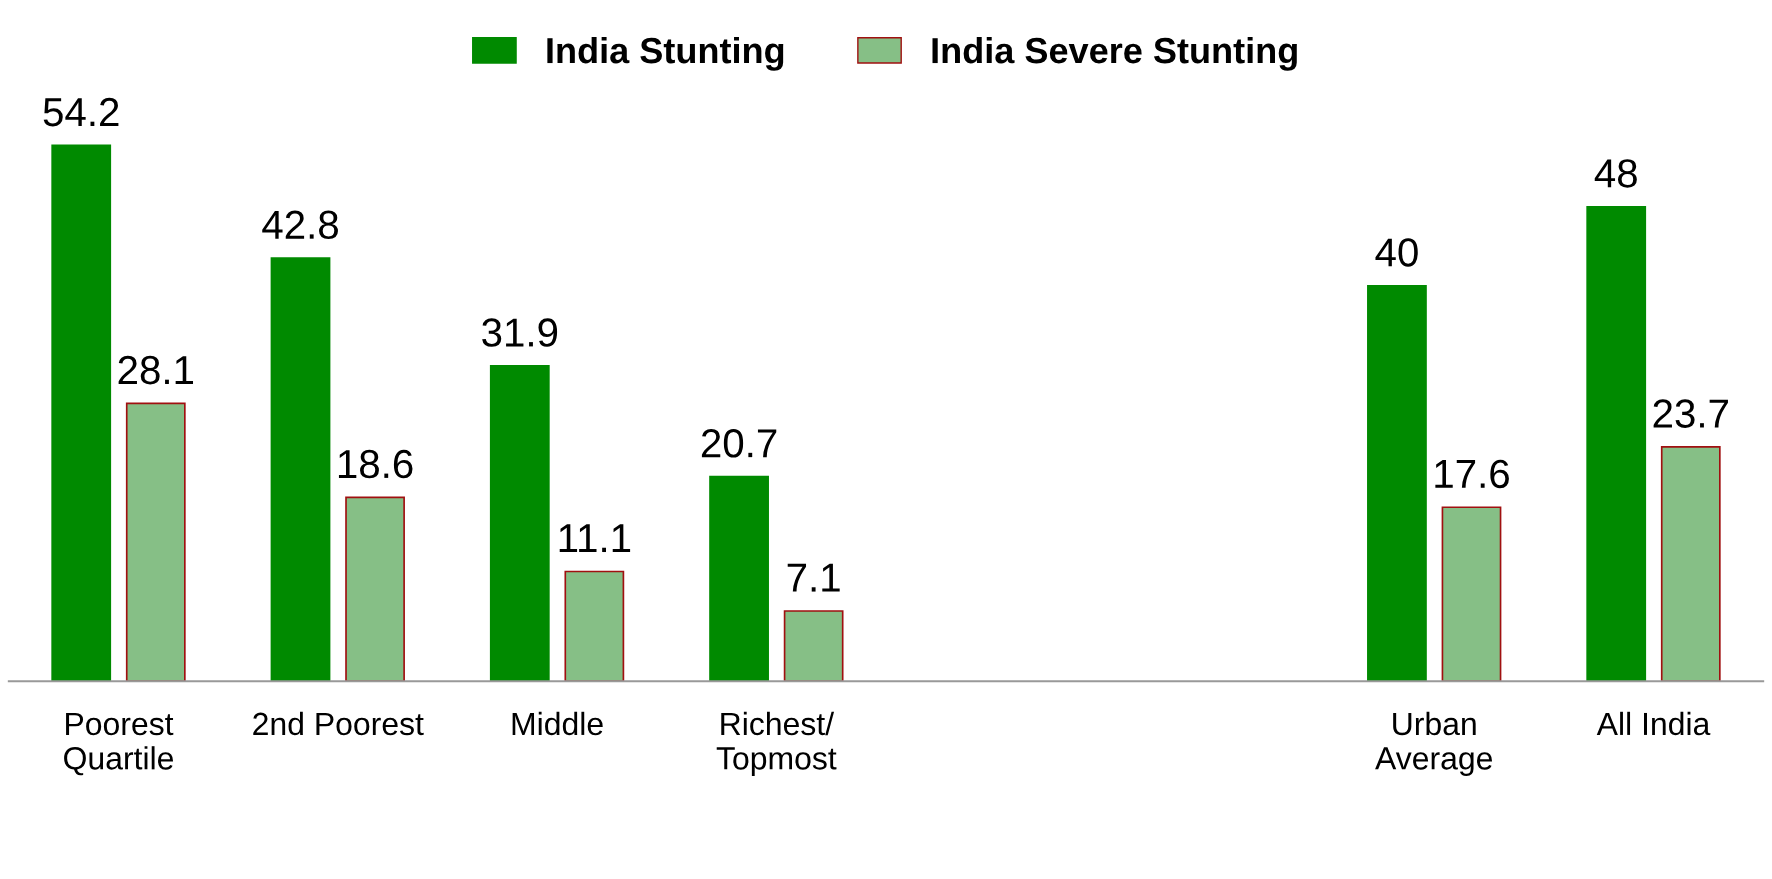 The width and height of the screenshot is (1772, 879). What do you see at coordinates (1653, 723) in the screenshot?
I see `x-tick-label: All India` at bounding box center [1653, 723].